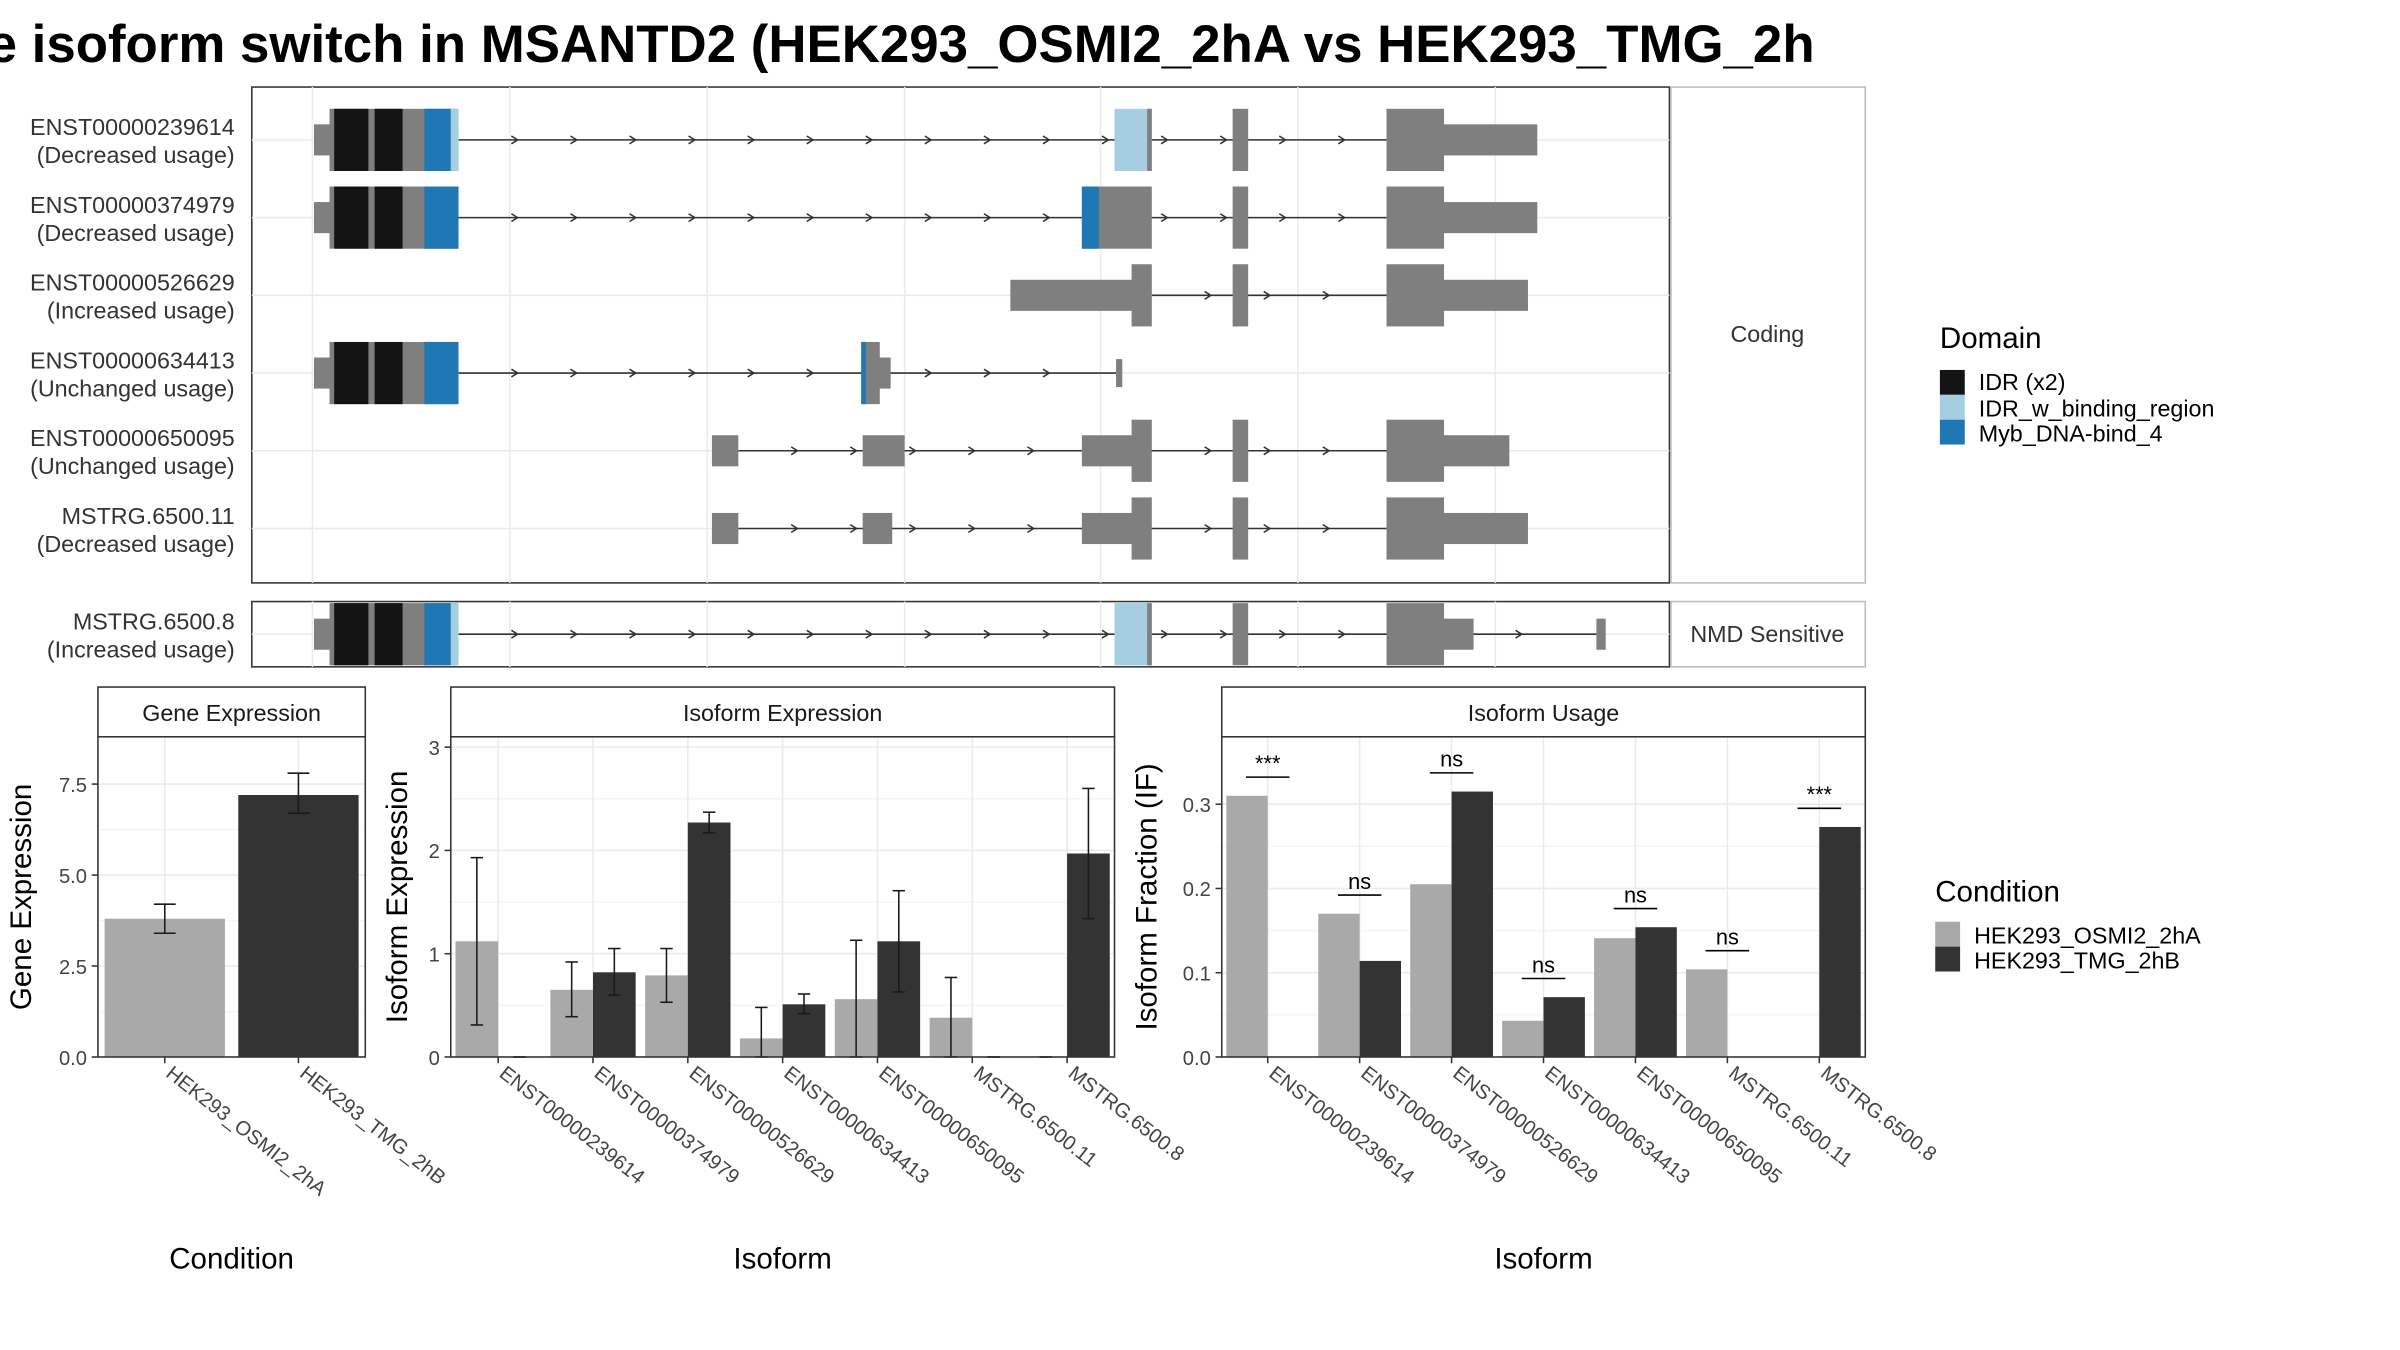 This screenshot has height=1350, width=2400. What do you see at coordinates (434, 1059) in the screenshot?
I see `y-tick-label: 0` at bounding box center [434, 1059].